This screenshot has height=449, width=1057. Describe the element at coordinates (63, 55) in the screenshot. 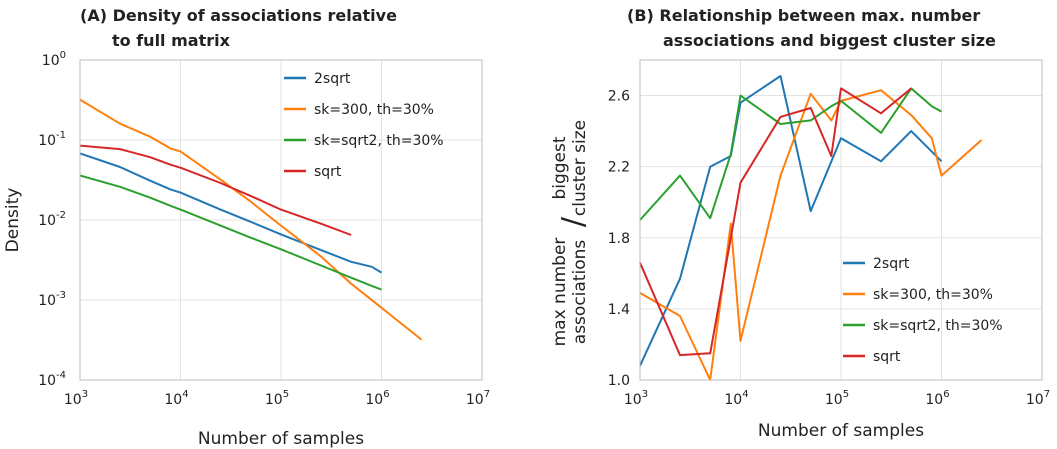

I see `y-tick-exponent: 0` at that location.